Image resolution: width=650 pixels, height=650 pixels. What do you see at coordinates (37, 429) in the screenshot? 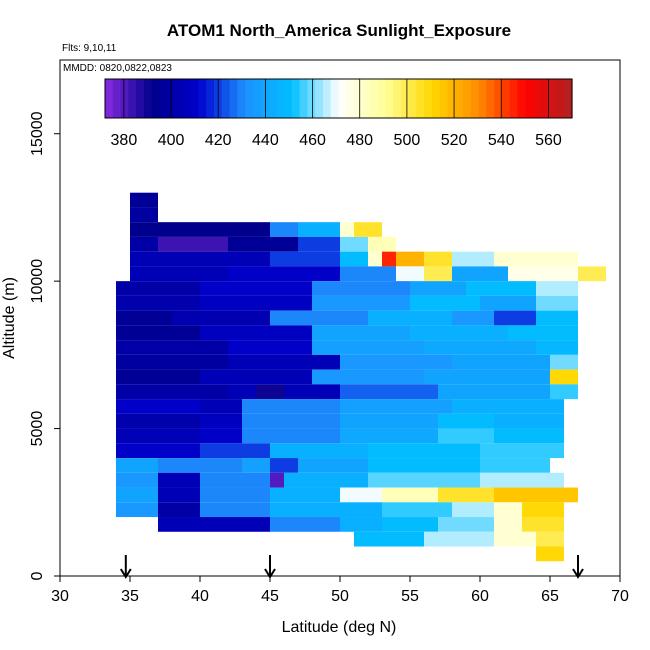
I see `y-tick-label: 5000` at bounding box center [37, 429].